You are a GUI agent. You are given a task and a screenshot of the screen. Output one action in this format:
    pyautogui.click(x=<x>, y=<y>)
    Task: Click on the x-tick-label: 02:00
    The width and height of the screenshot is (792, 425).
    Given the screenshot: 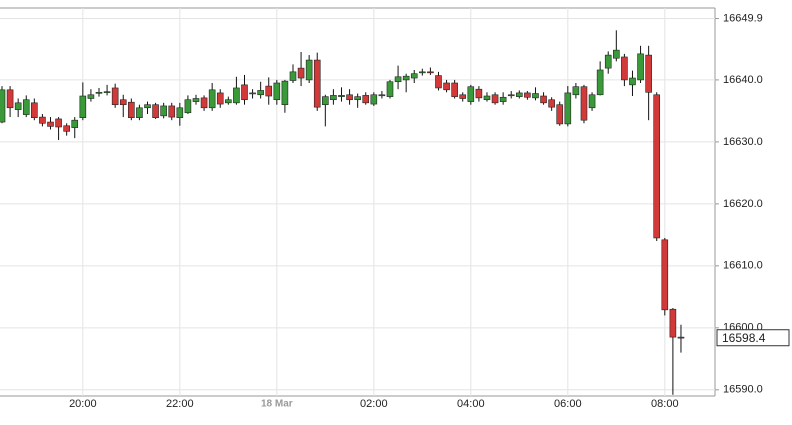 What is the action you would take?
    pyautogui.click(x=374, y=404)
    